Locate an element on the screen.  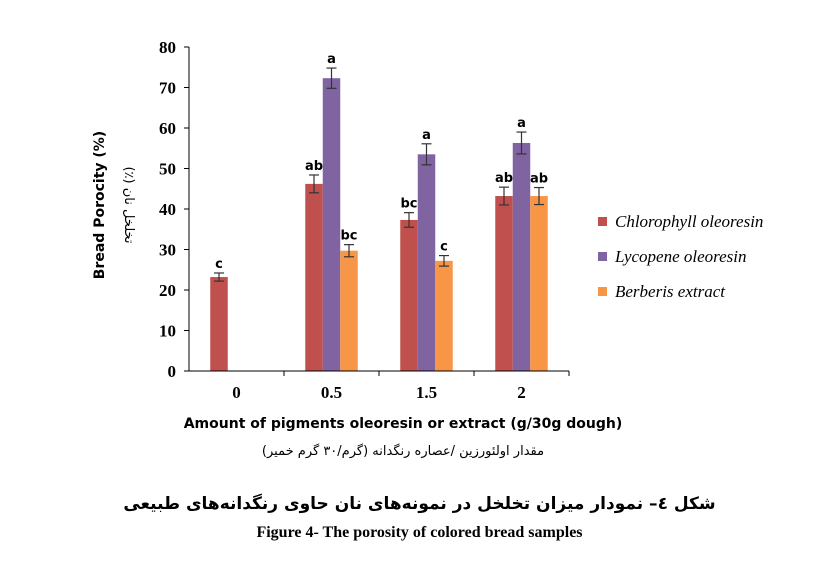
y-axis-label: Bread Porocity (%) is located at coordinates (100, 205).